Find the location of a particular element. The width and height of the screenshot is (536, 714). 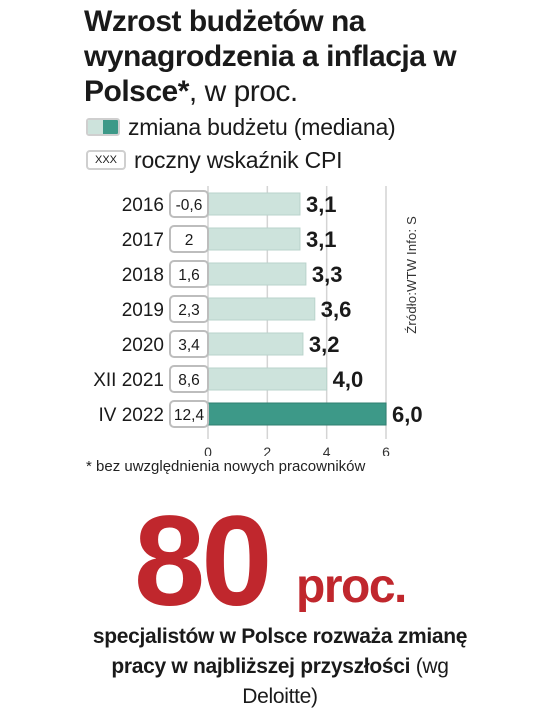

x-tick-label: 2 is located at coordinates (267, 450).